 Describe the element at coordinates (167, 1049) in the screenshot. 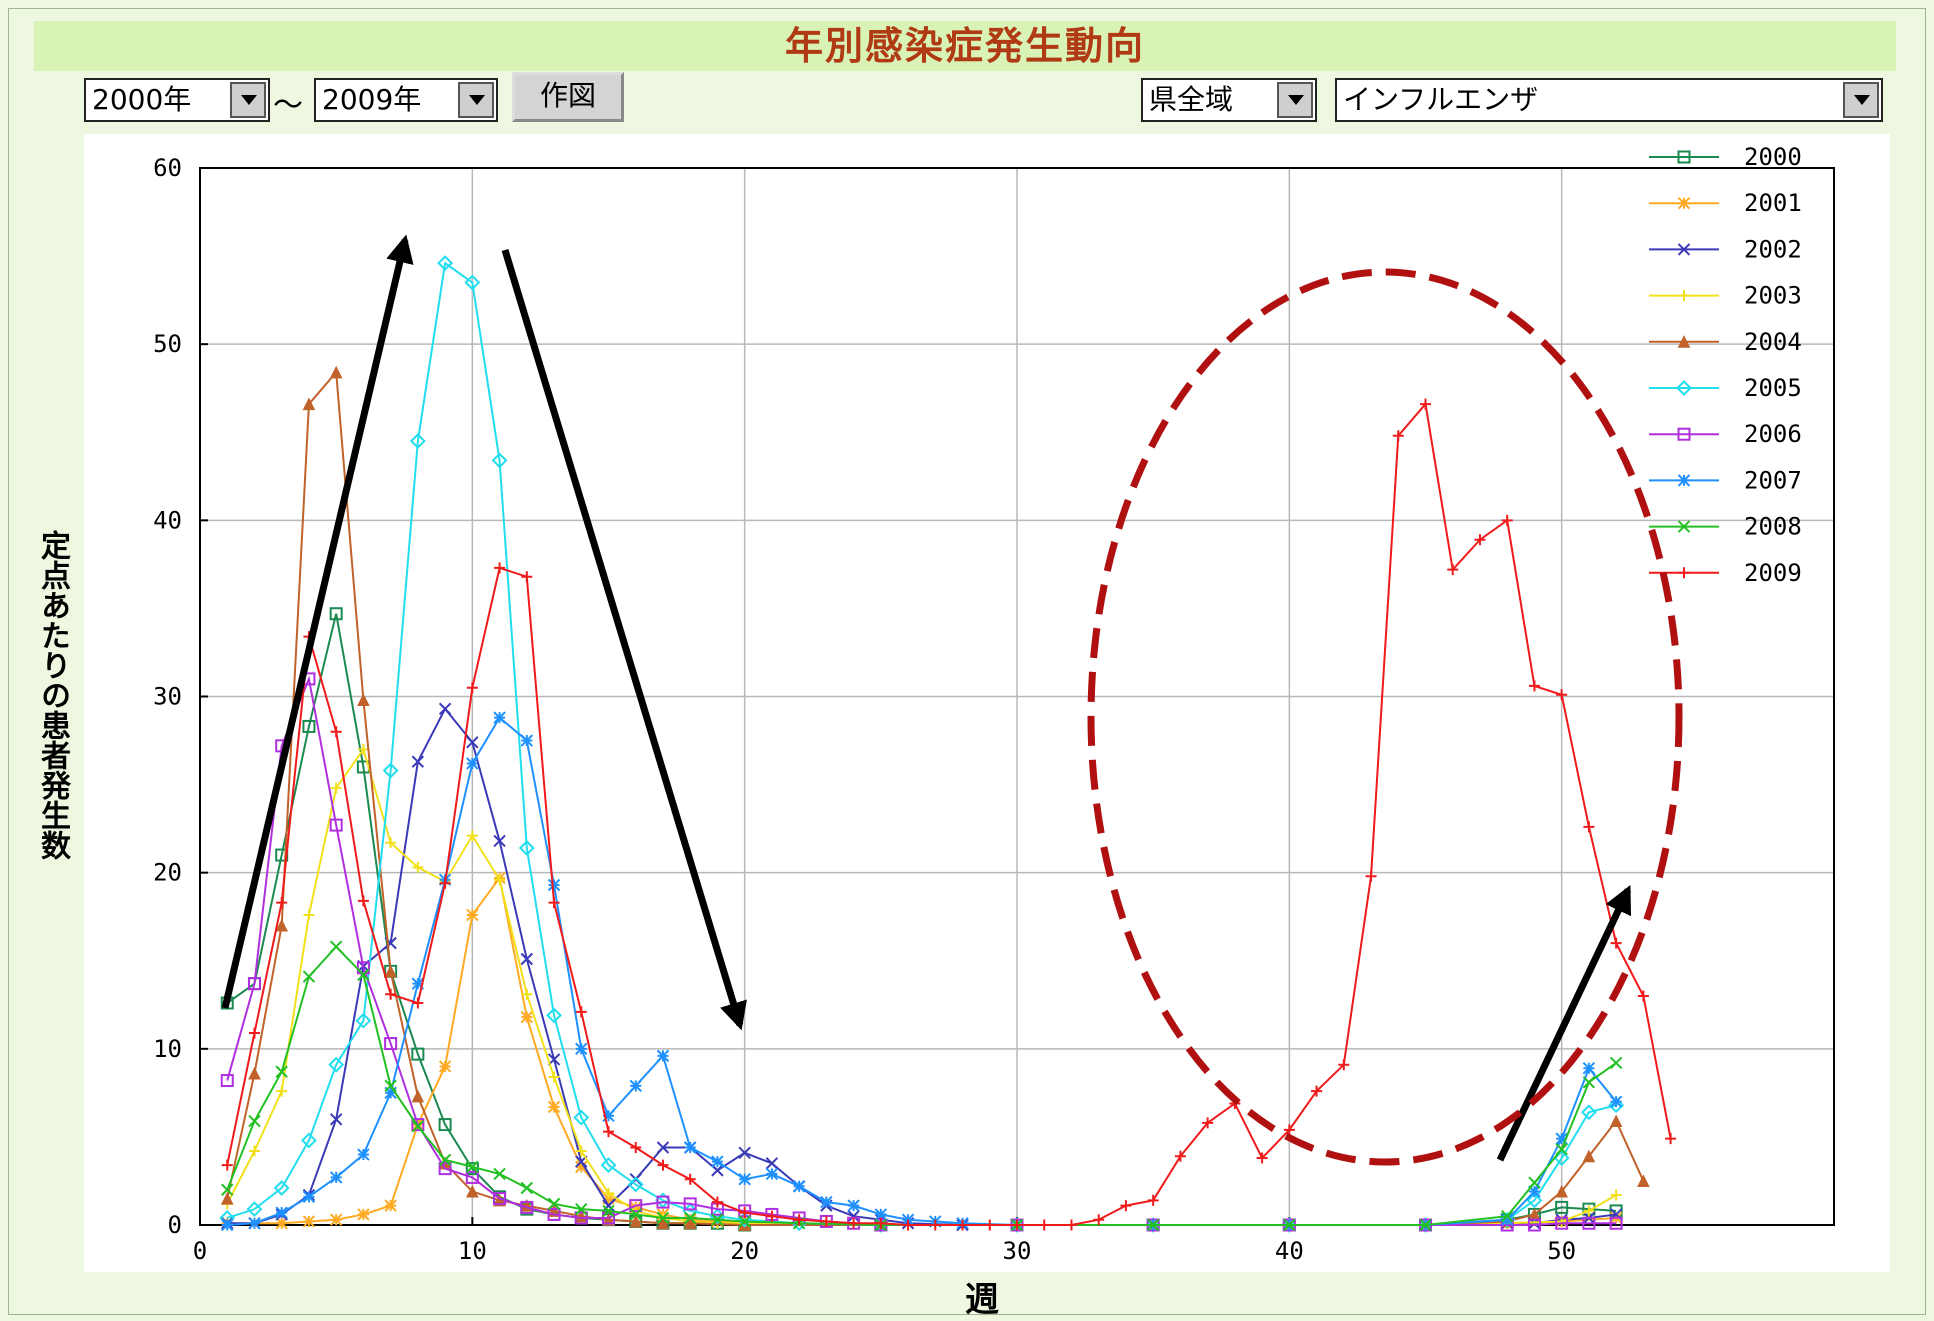

I see `y-tick-label: 10` at that location.